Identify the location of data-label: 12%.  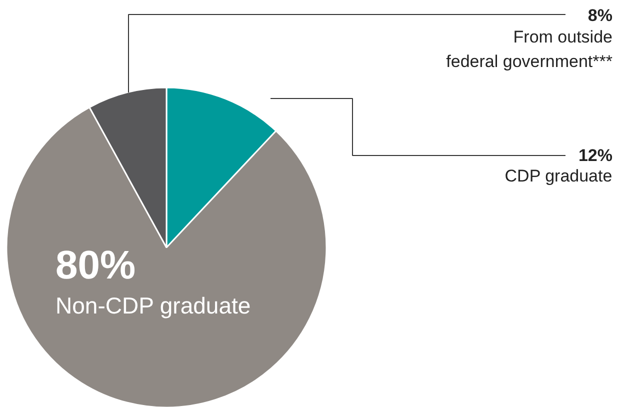
(595, 155).